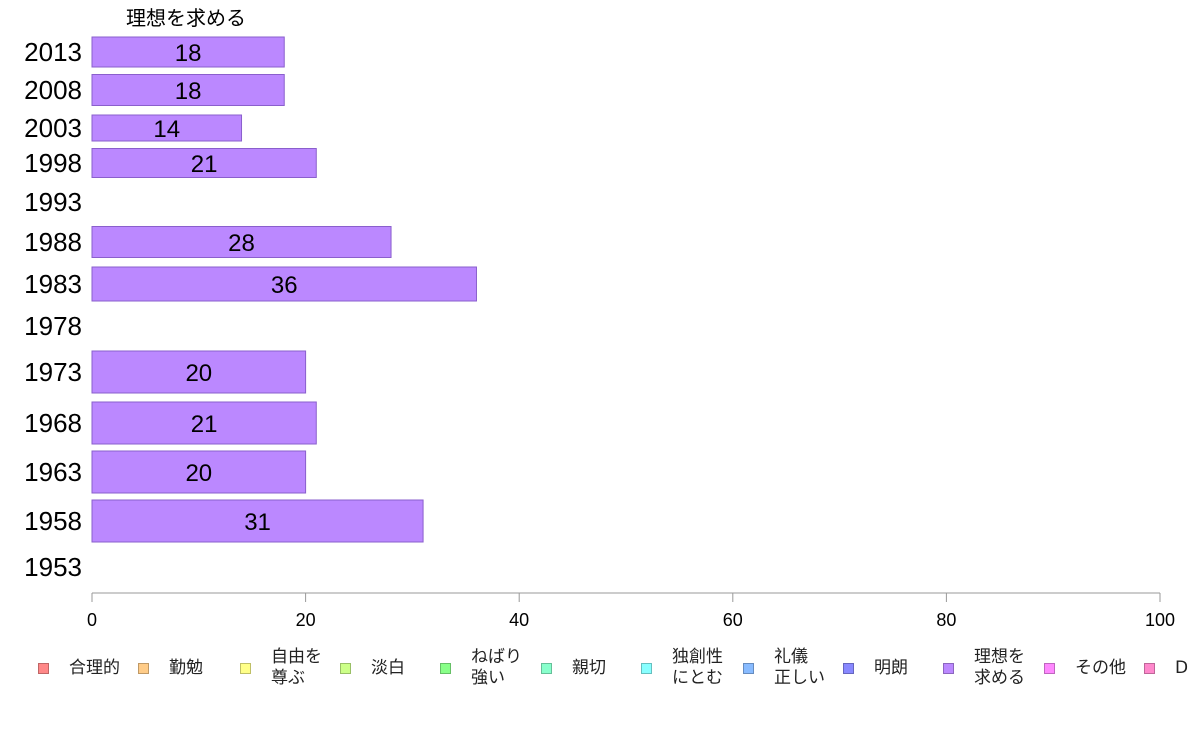  I want to click on x-tick-label: 100, so click(1160, 620).